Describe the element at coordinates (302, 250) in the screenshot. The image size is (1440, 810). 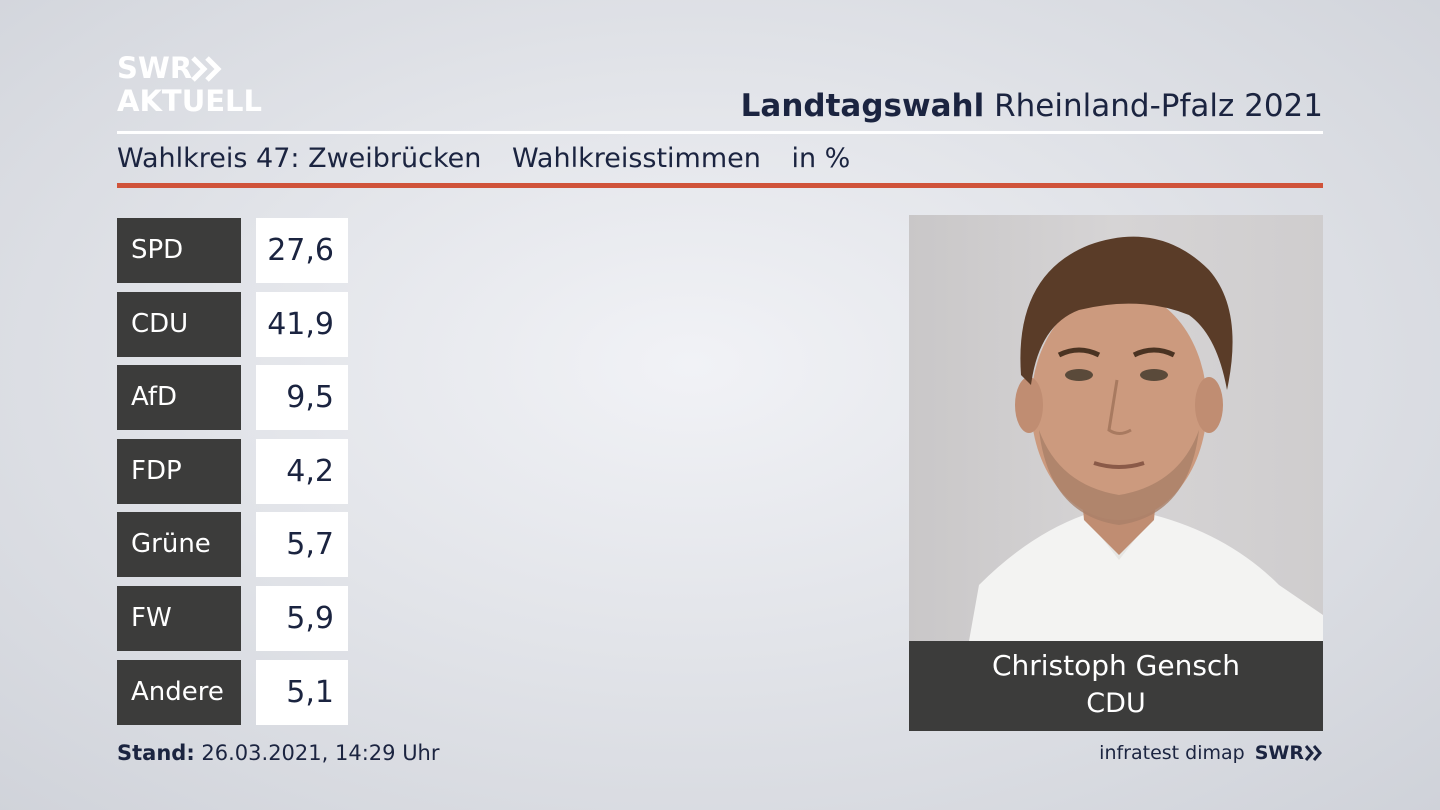
I see `party-value: 27,6` at that location.